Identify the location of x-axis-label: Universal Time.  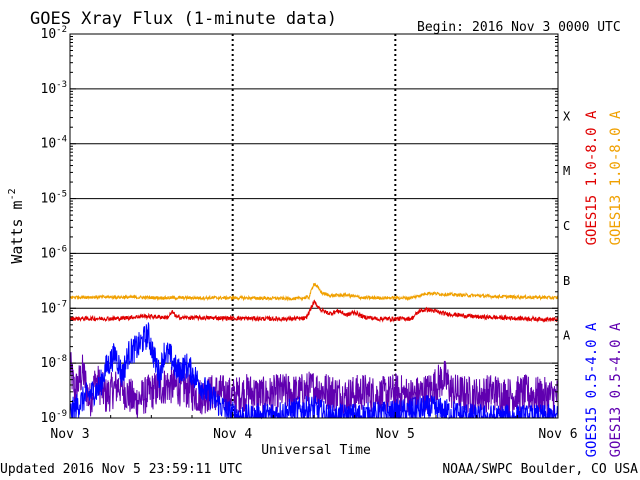
(316, 450).